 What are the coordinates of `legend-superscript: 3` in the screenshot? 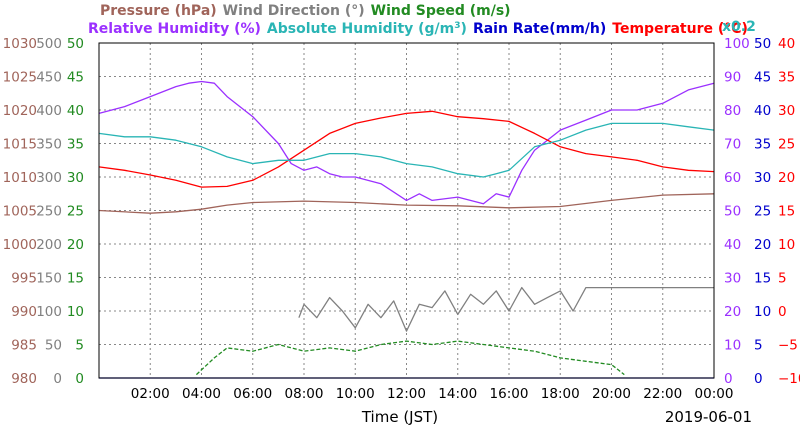 It's located at (457, 26).